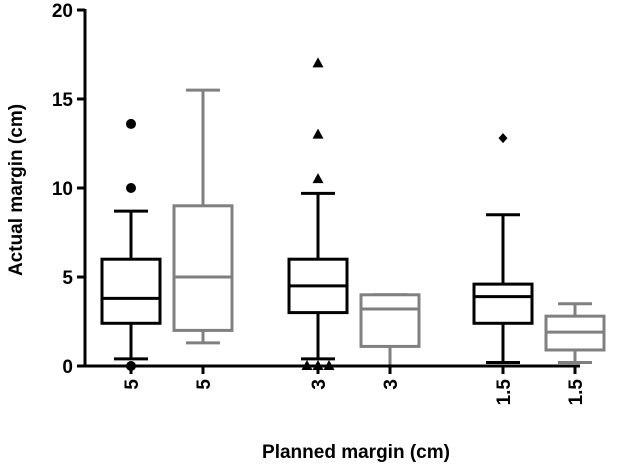 This screenshot has width=623, height=467. I want to click on x-ticks: 5 5 3 3 1.5 1.5, so click(354, 385).